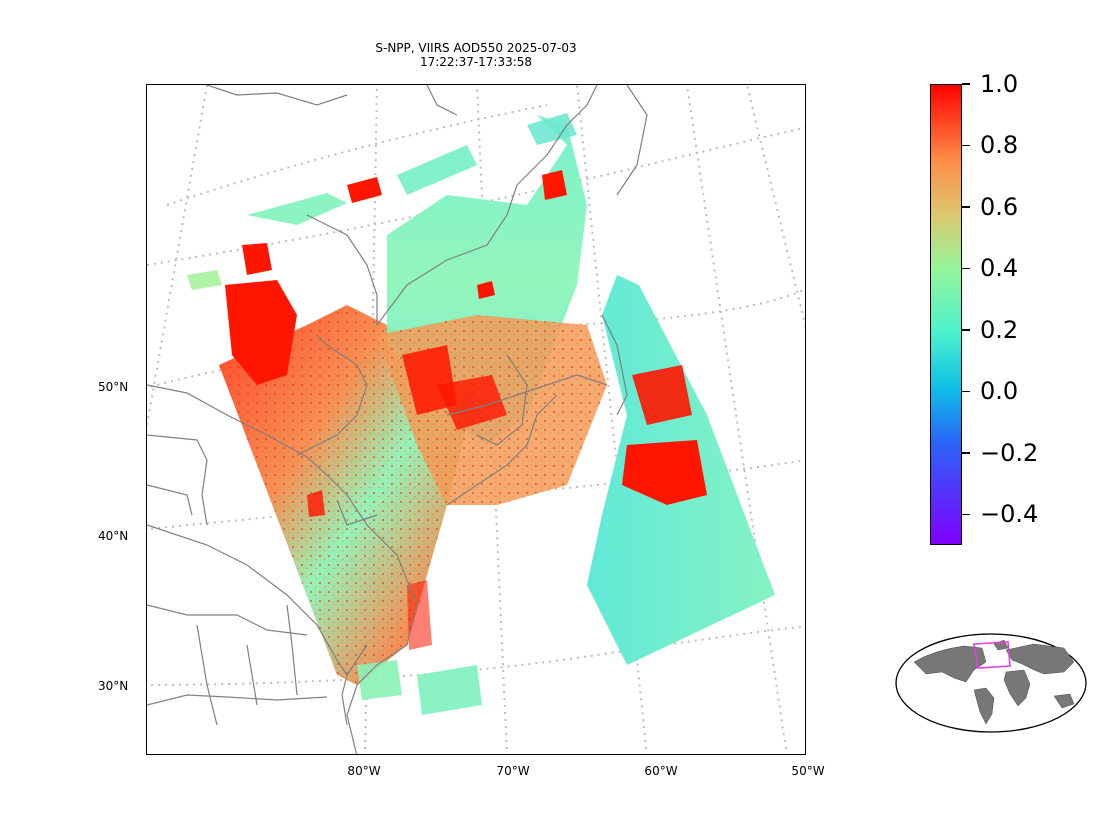 This screenshot has width=1120, height=840. Describe the element at coordinates (999, 206) in the screenshot. I see `colorbar-tick-label: 0.6` at that location.